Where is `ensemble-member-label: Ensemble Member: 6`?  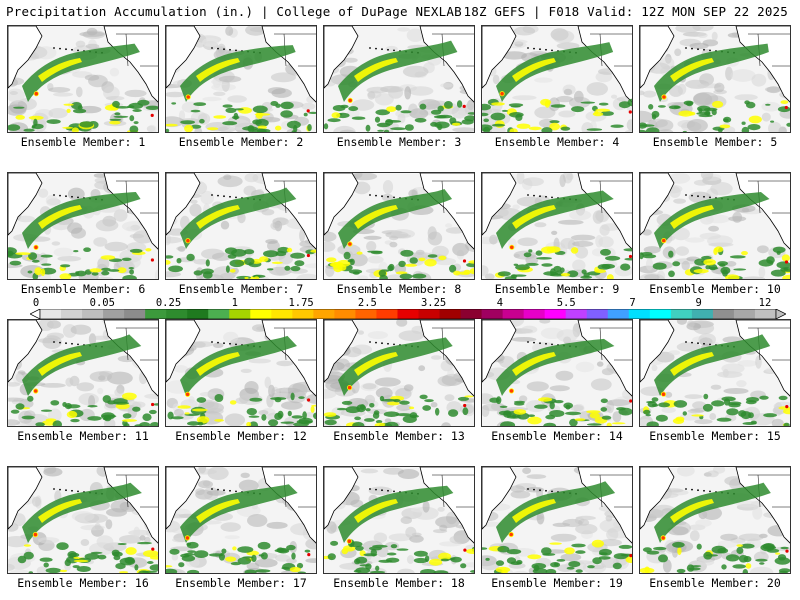
ensemble-member-label: Ensemble Member: 6 is located at coordinates (83, 289).